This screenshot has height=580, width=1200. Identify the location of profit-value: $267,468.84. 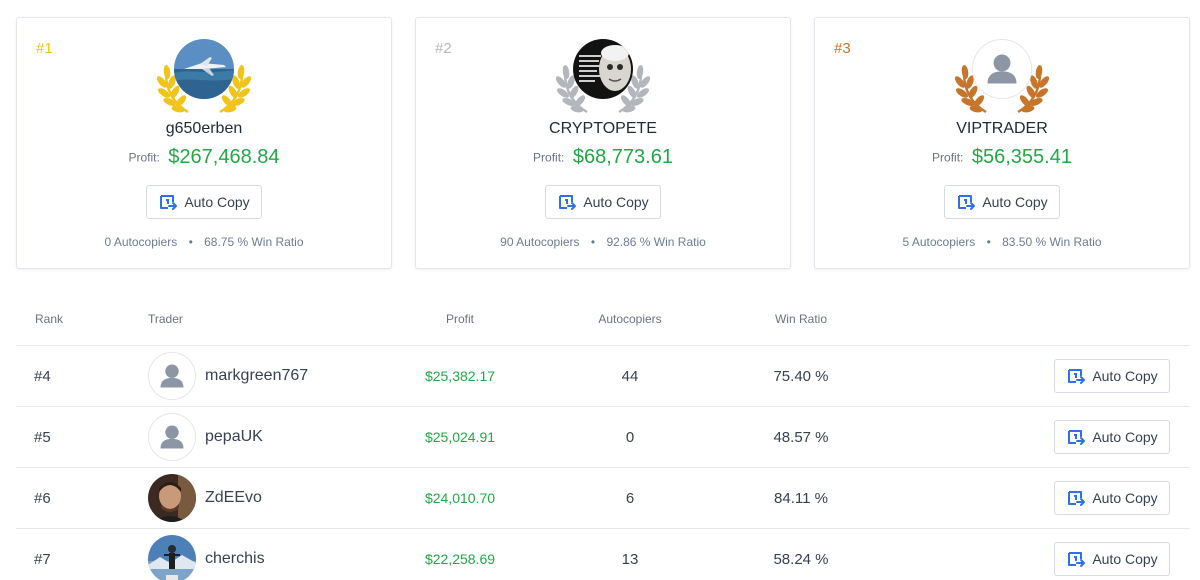
(224, 157).